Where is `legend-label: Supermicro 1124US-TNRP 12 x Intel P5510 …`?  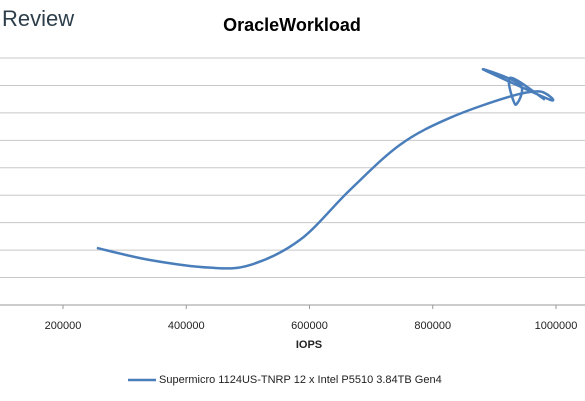
legend-label: Supermicro 1124US-TNRP 12 x Intel P5510 … is located at coordinates (300, 380).